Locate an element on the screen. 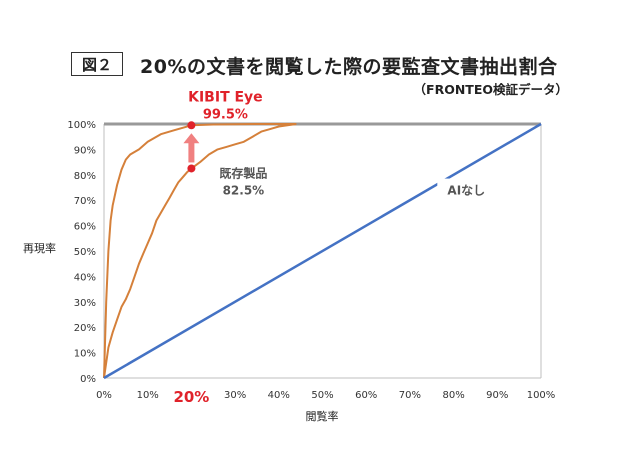 The image size is (626, 453). y-tick-label: 40% is located at coordinates (85, 277).